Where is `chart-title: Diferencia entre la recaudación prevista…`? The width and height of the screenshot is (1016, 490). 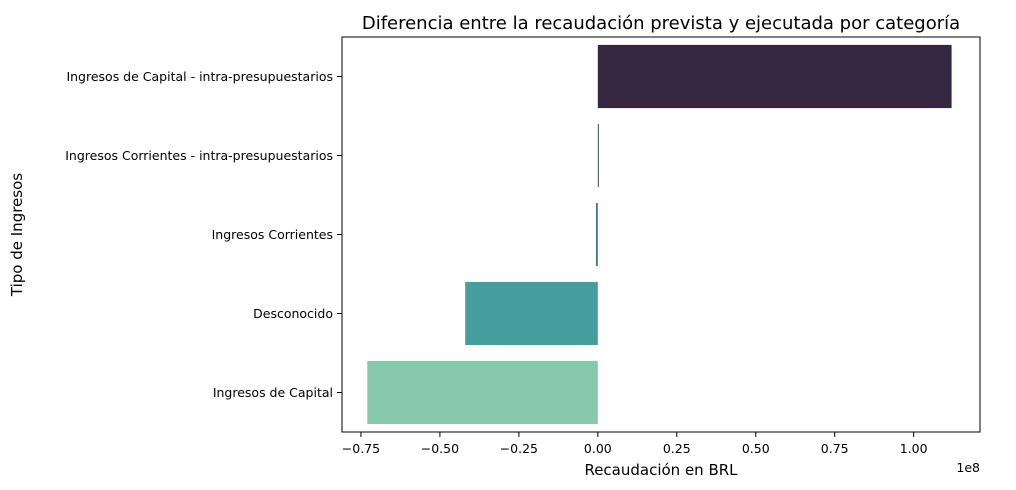
chart-title: Diferencia entre la recaudación prevista… is located at coordinates (661, 23).